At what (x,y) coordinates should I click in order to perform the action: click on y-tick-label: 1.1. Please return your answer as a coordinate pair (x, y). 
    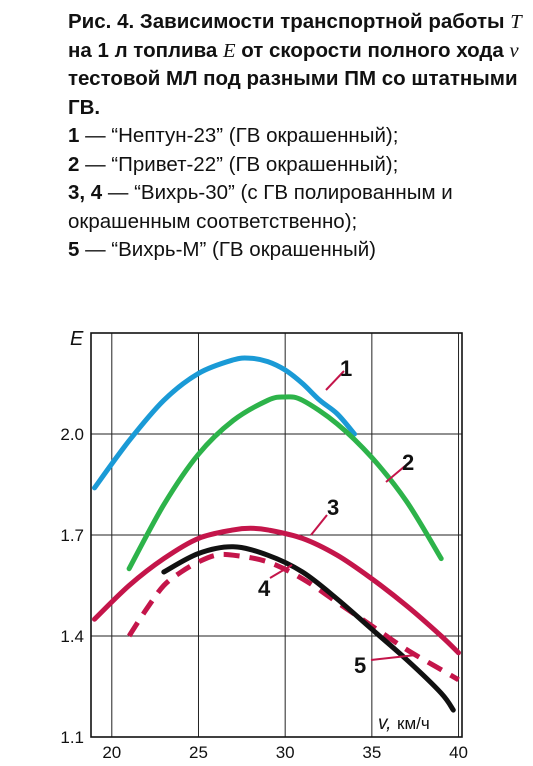
    Looking at the image, I should click on (72, 737).